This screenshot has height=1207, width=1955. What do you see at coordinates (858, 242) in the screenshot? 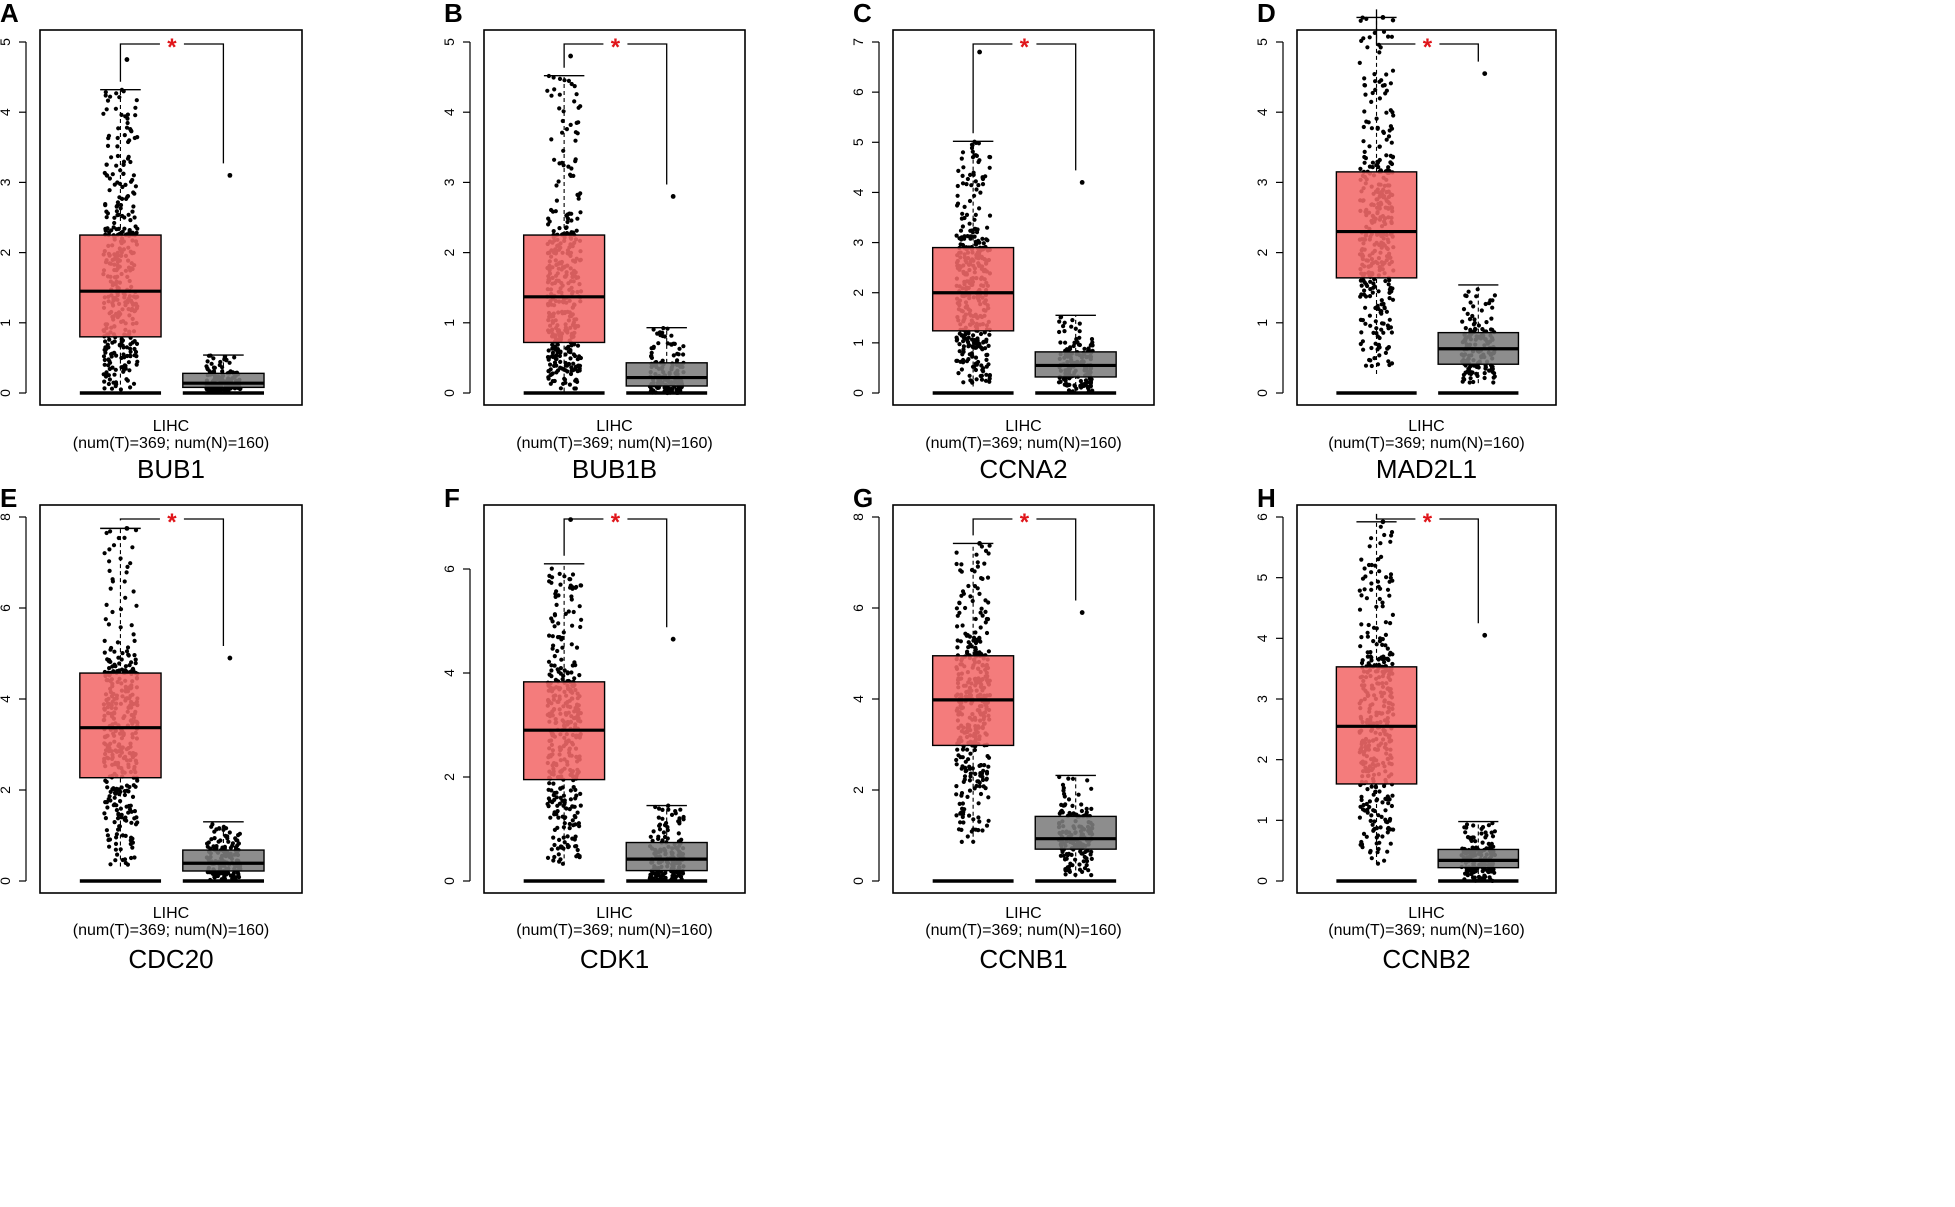
I see `y-tick-label: 3` at bounding box center [858, 242].